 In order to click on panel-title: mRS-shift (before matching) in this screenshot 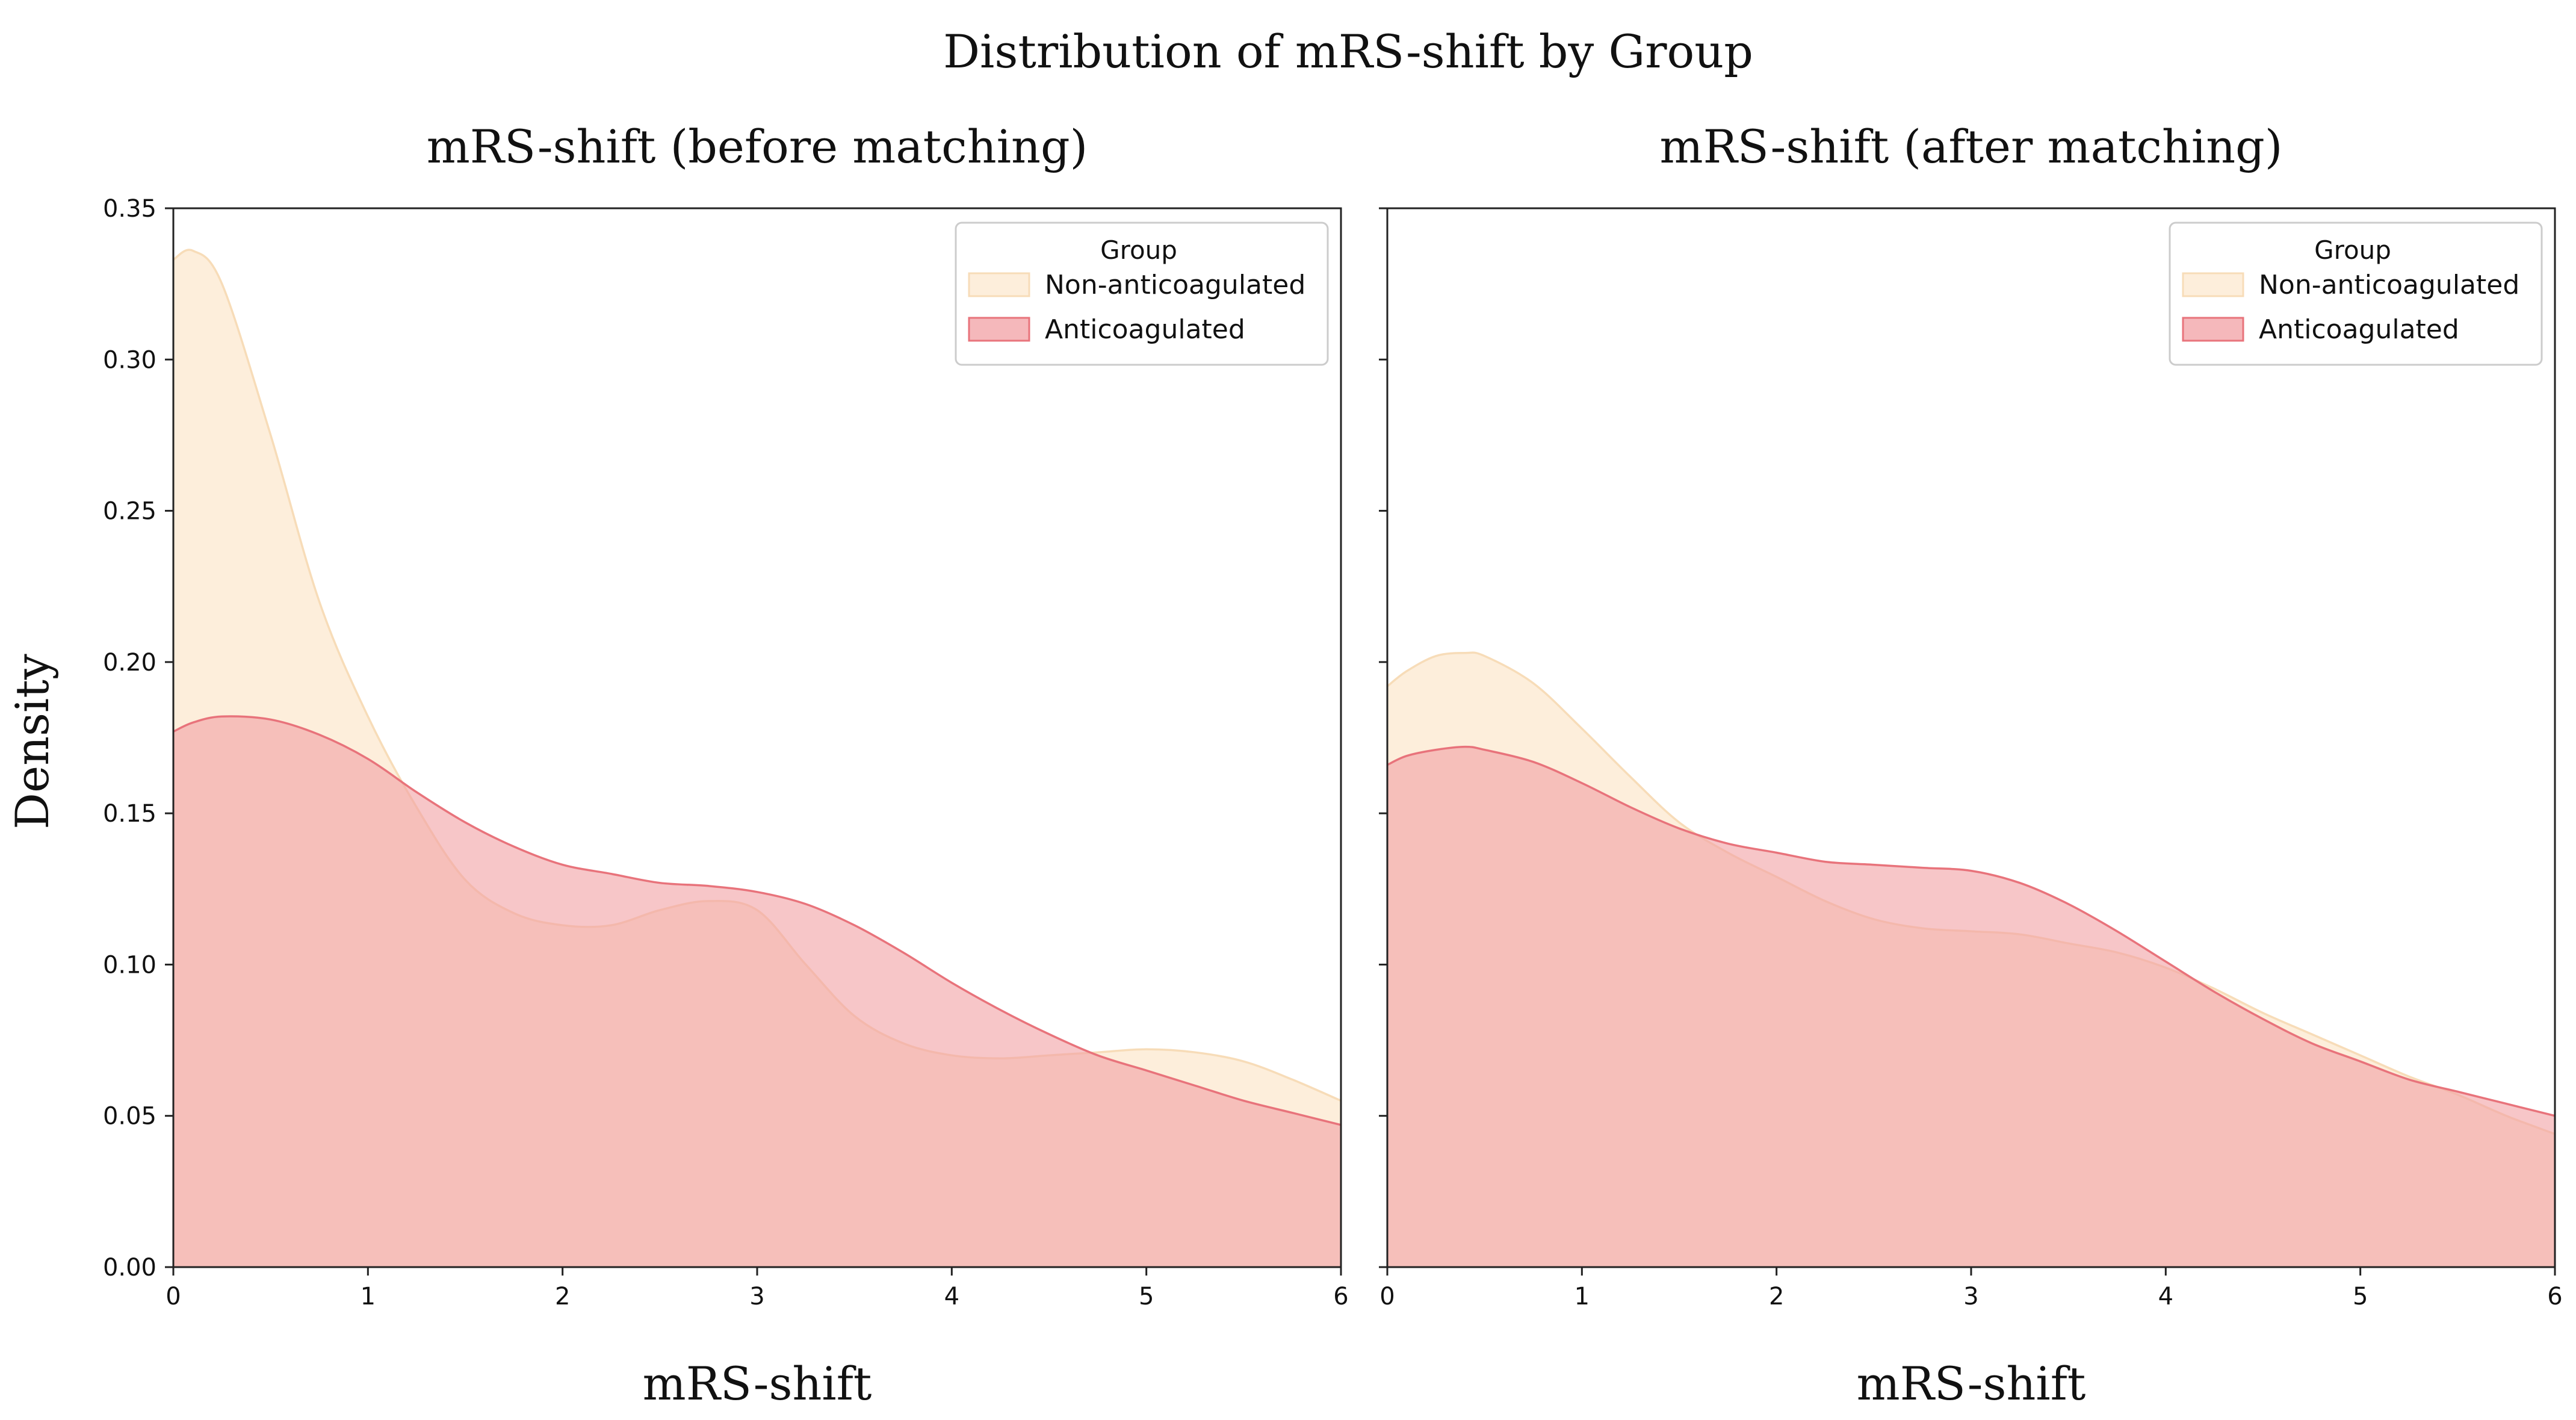, I will do `click(758, 146)`.